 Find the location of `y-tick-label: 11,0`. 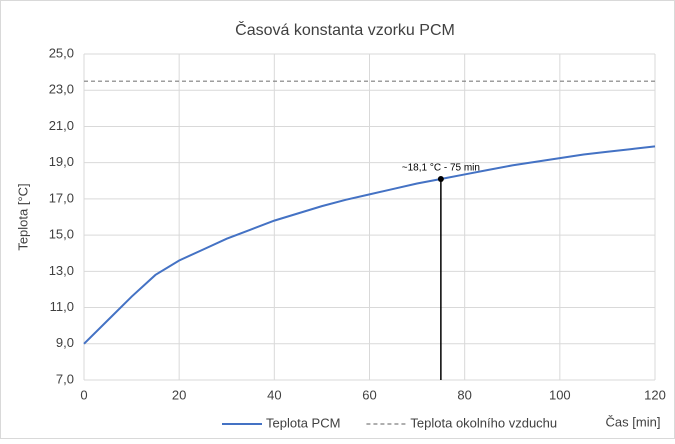

y-tick-label: 11,0 is located at coordinates (62, 306).